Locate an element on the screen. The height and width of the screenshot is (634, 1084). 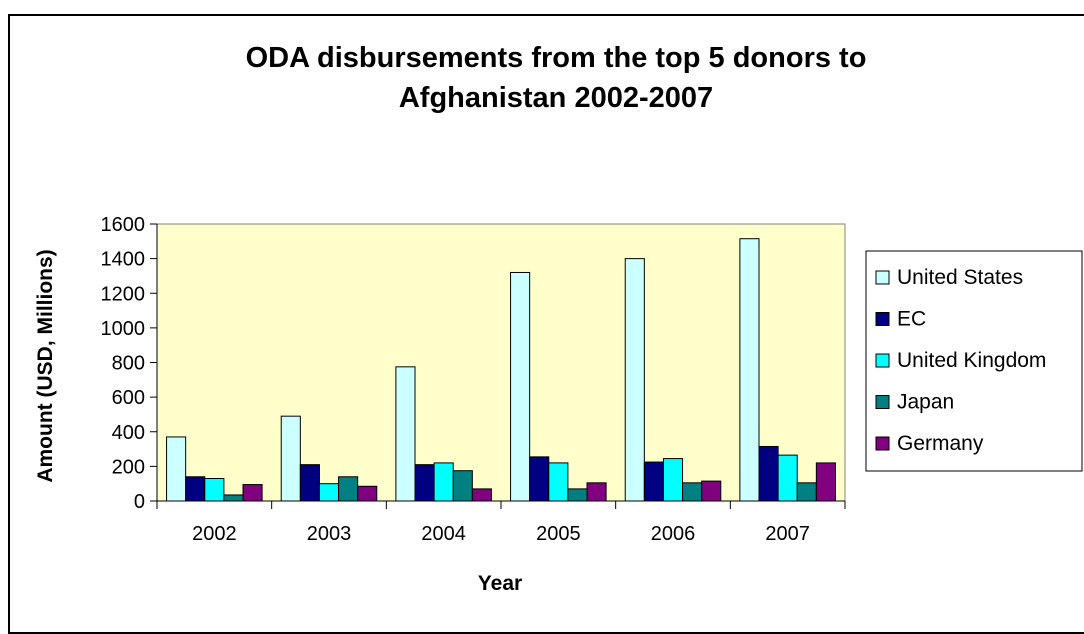
y-tick-label: 1600 is located at coordinates (123, 225).